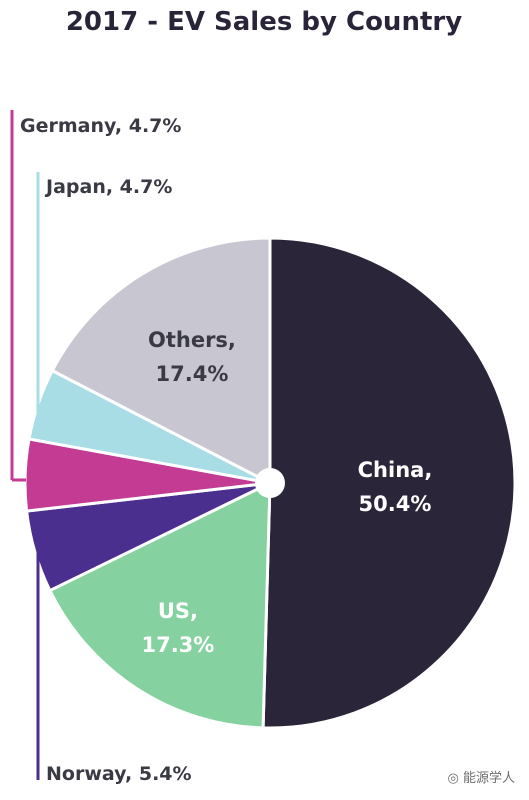  What do you see at coordinates (395, 504) in the screenshot?
I see `slice-label-china-value: 50.4%` at bounding box center [395, 504].